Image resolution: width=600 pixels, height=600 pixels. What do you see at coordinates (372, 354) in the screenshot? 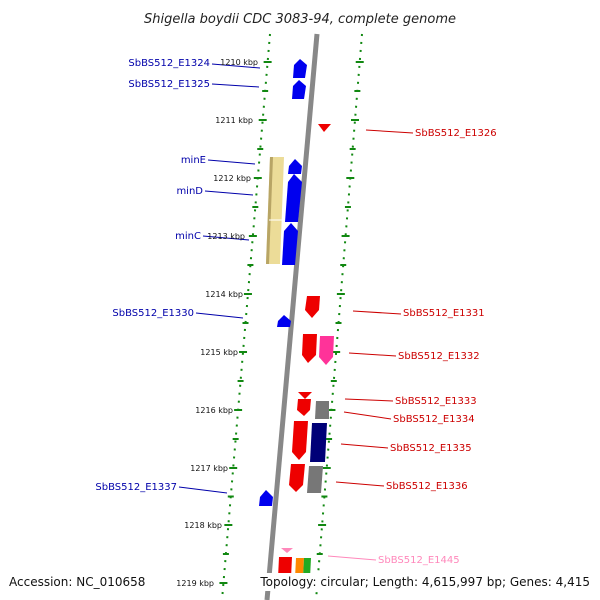
I see `leader-e1332` at bounding box center [372, 354].